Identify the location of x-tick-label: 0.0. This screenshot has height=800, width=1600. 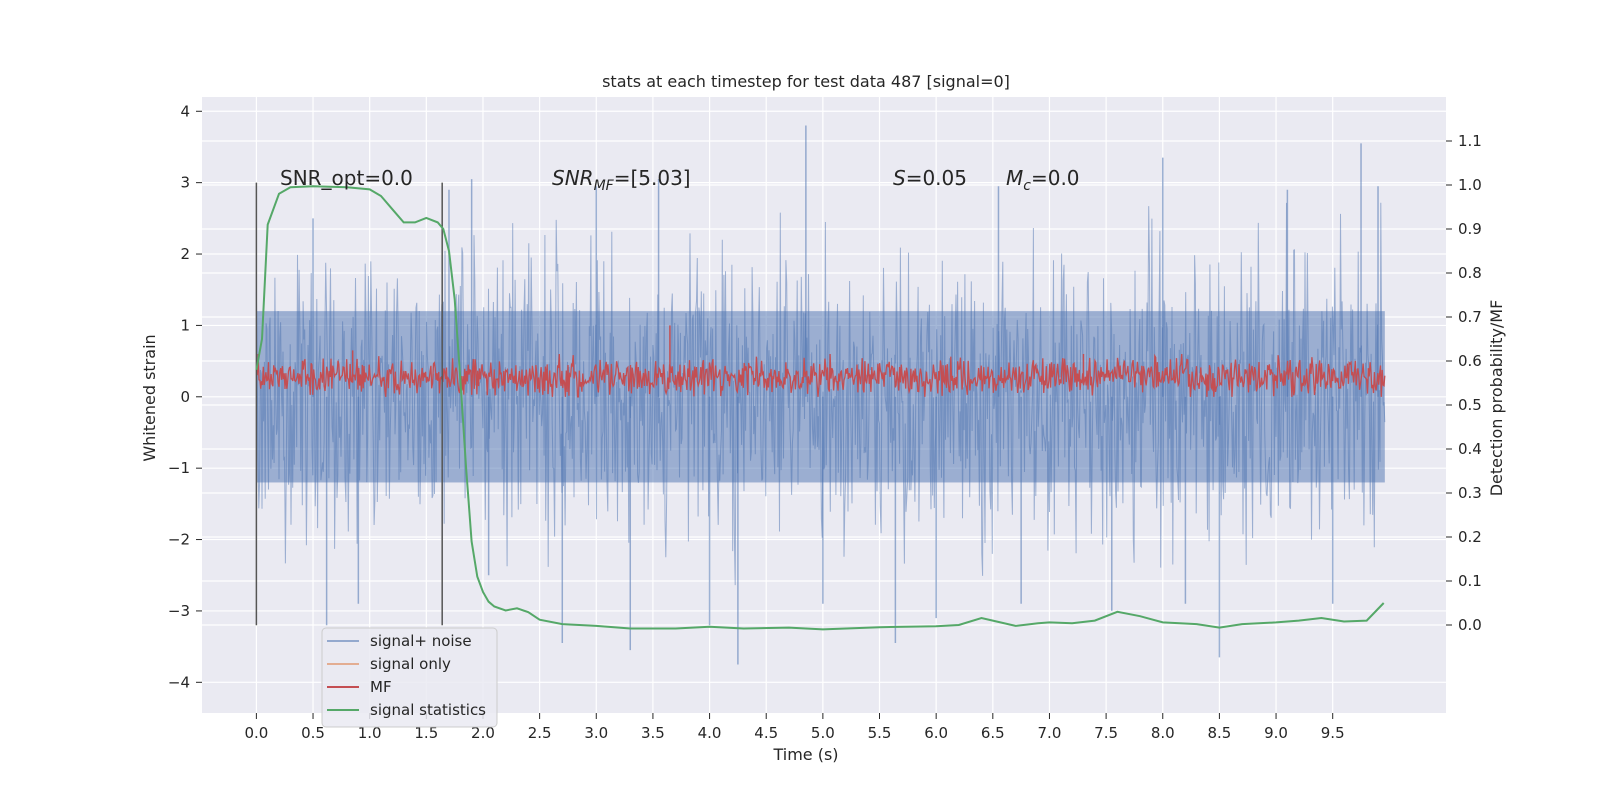
(256, 733).